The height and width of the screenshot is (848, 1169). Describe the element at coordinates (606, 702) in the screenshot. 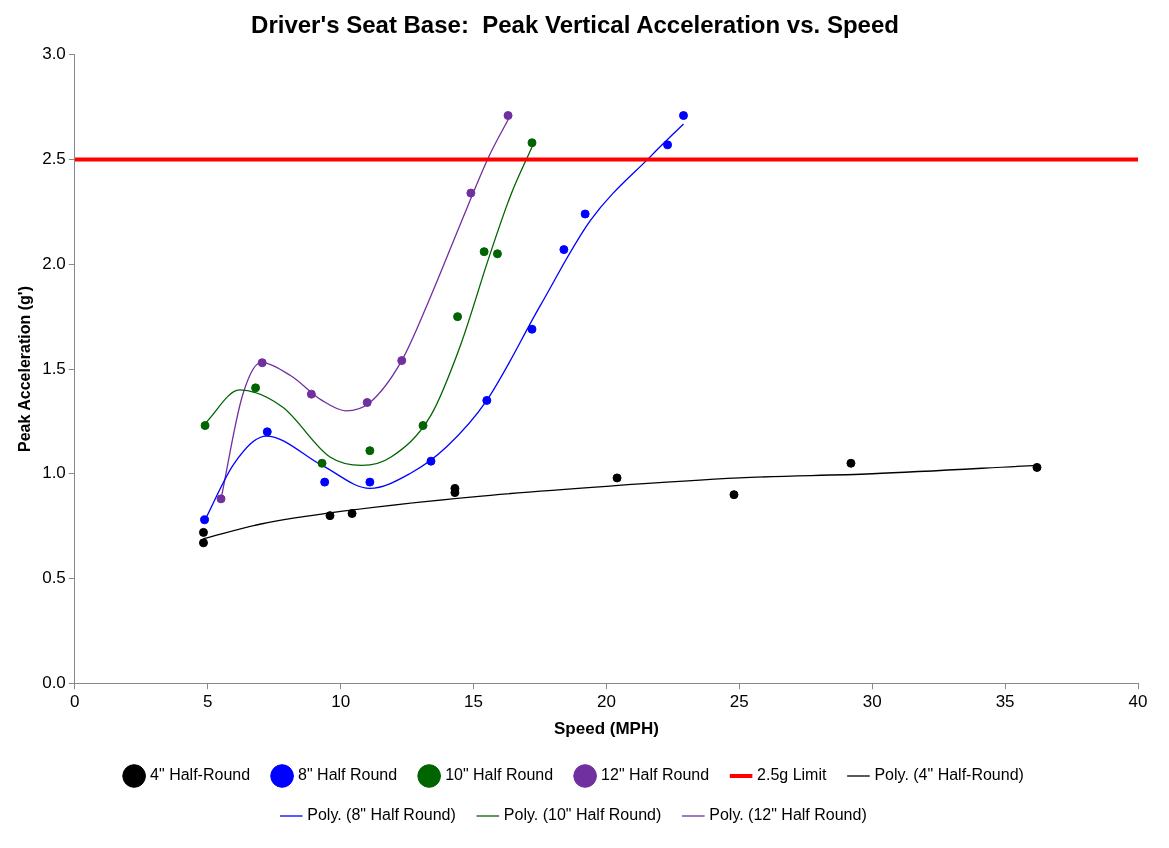

I see `x-tick-label: 20` at that location.